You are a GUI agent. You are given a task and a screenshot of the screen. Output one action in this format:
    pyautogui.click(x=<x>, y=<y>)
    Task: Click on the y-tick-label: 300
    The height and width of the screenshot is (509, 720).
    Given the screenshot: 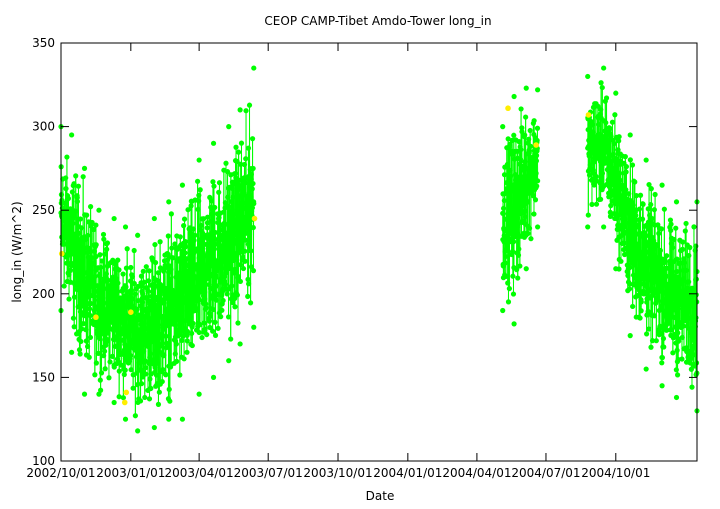 What is the action you would take?
    pyautogui.click(x=43, y=127)
    